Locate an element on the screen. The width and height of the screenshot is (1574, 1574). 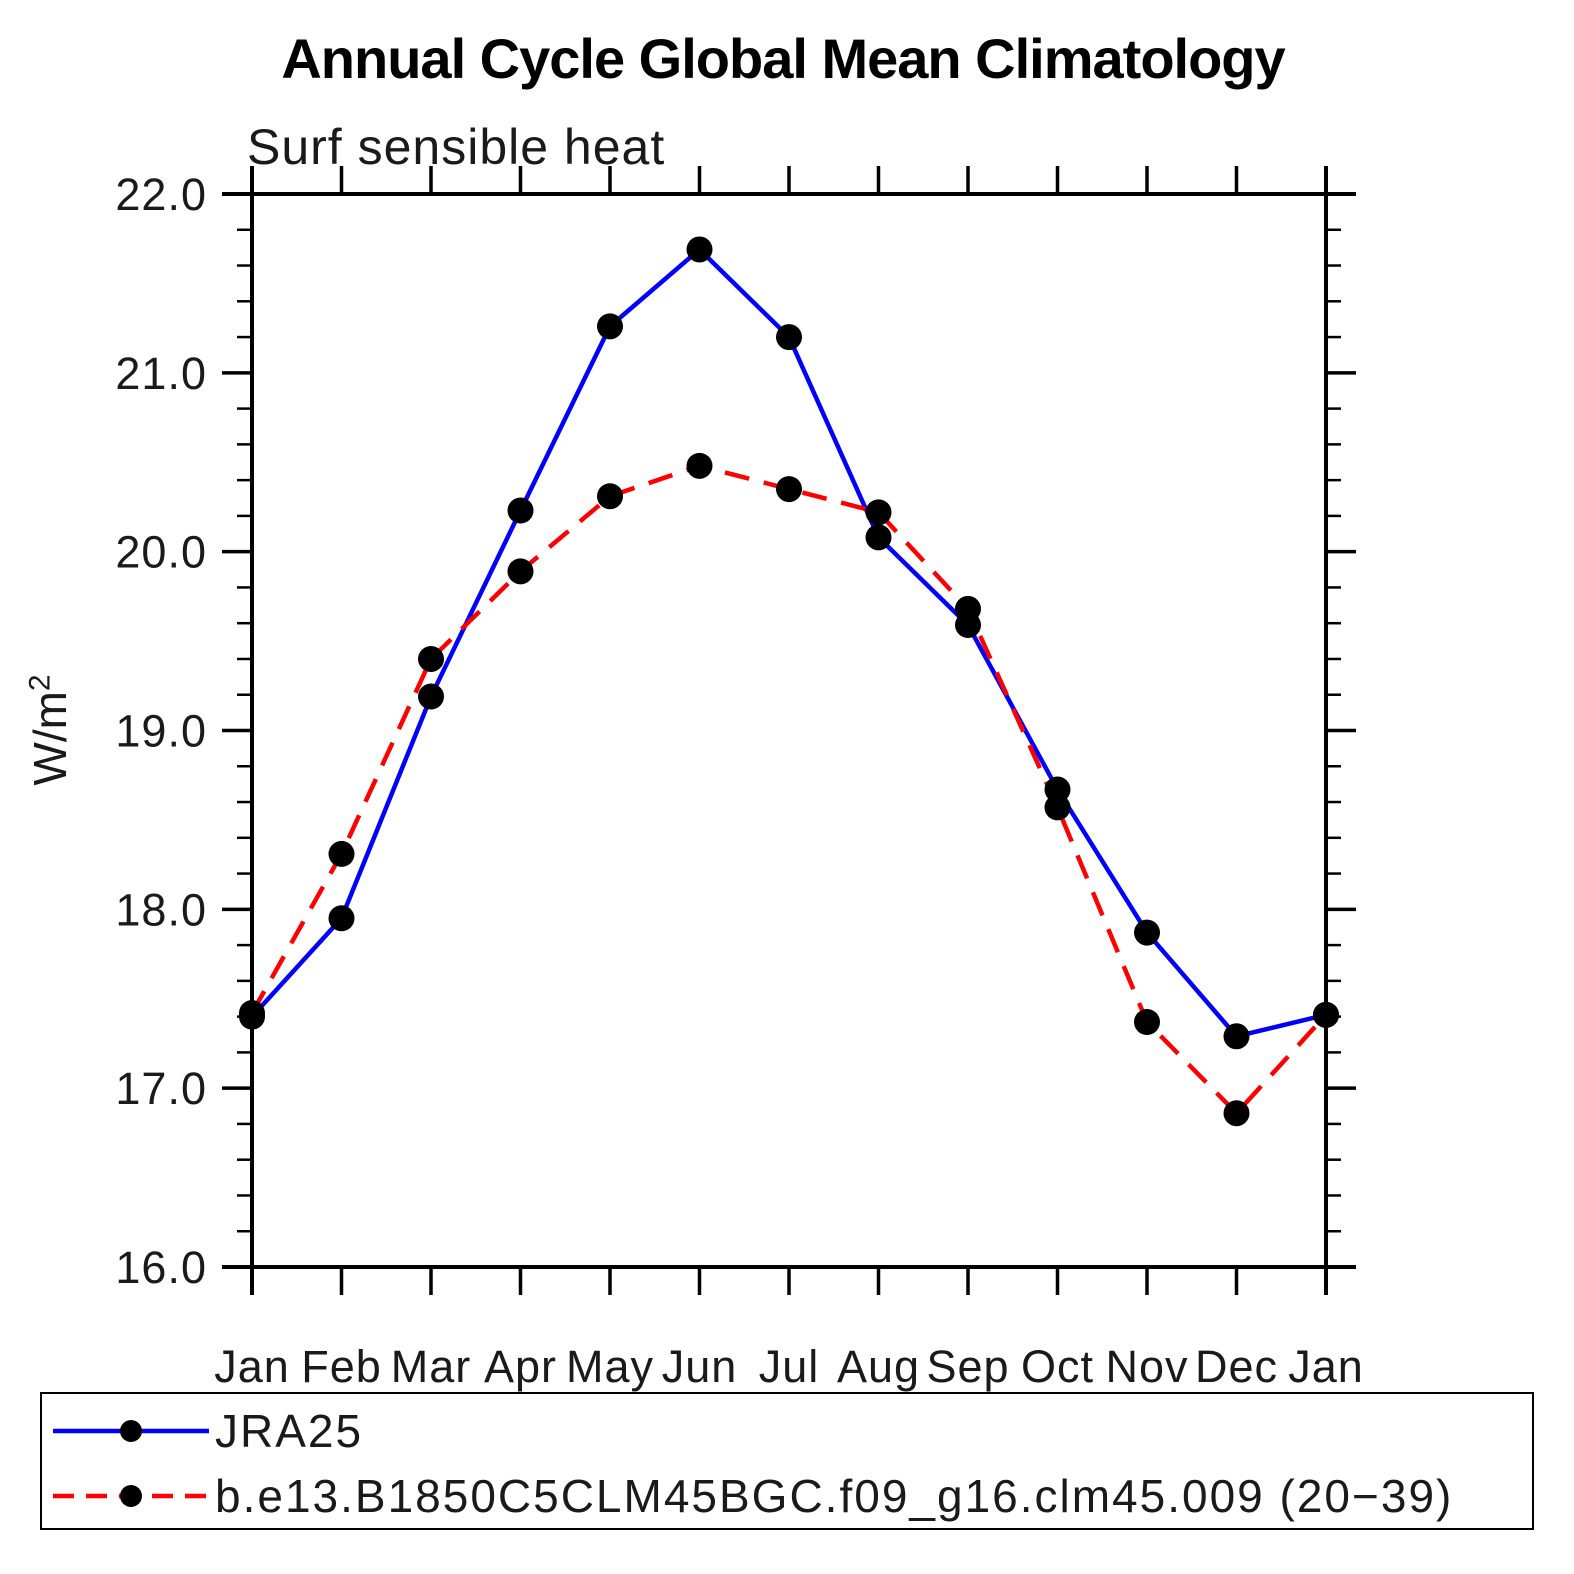
x-tick-label: May is located at coordinates (610, 1366).